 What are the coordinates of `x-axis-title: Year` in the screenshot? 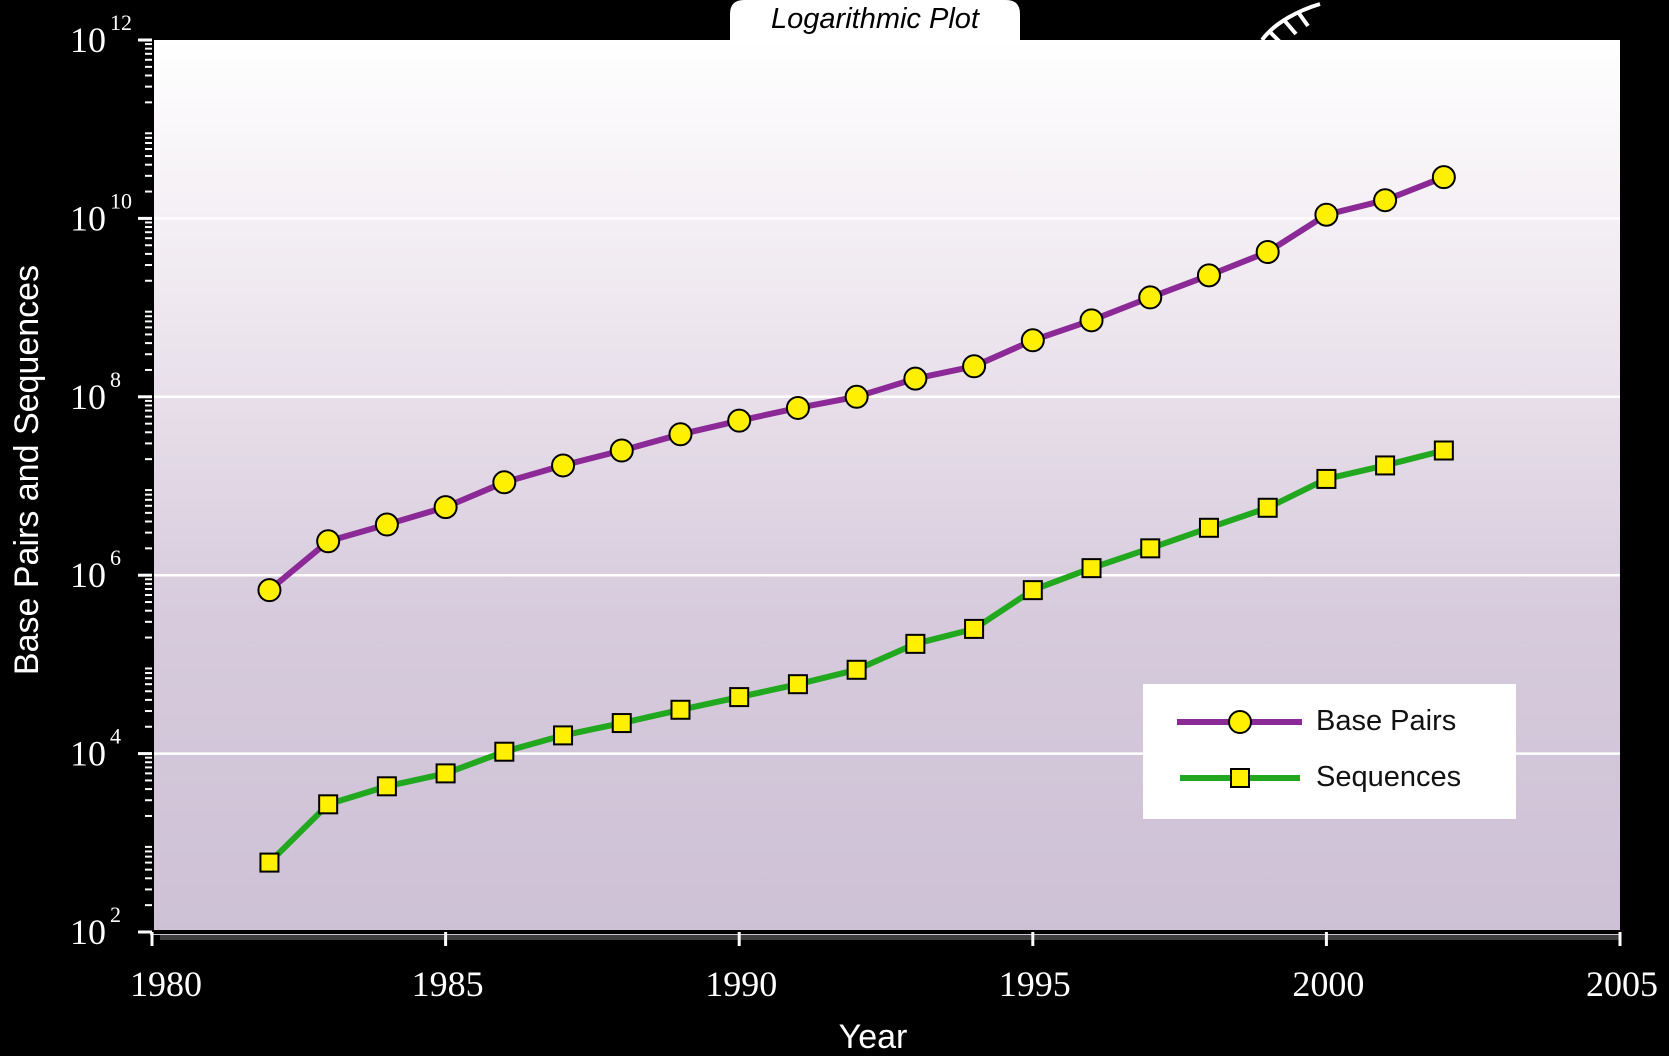 It's located at (873, 1037).